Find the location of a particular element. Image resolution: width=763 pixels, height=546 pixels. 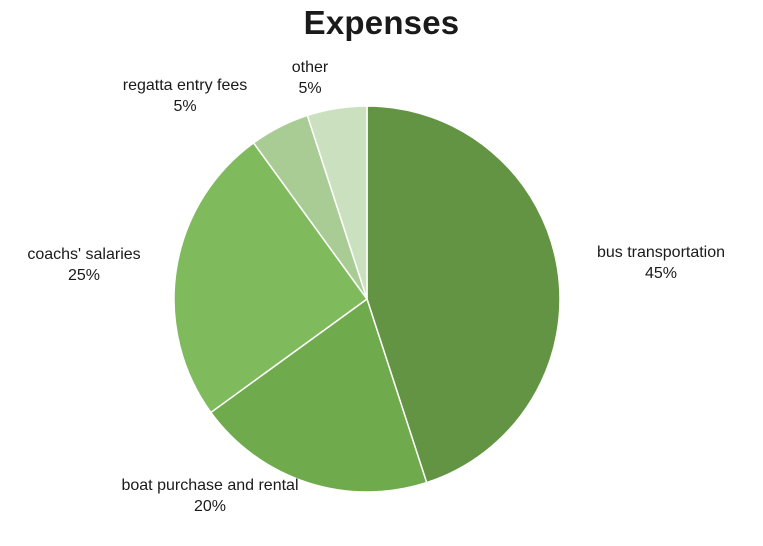

chart-title: Expenses is located at coordinates (381, 22).